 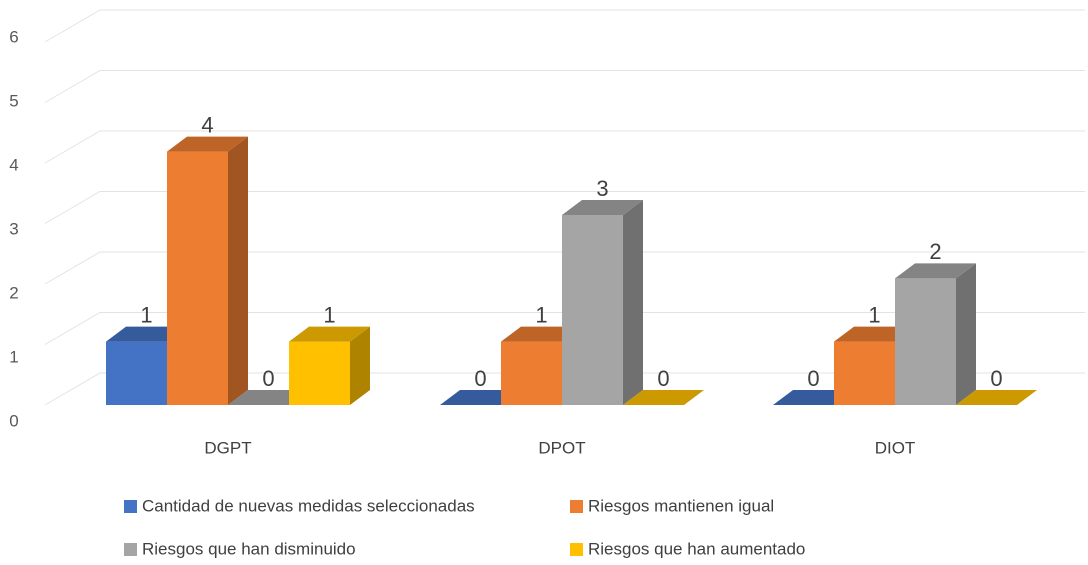 What do you see at coordinates (681, 505) in the screenshot?
I see `legend-label: Riesgos mantienen igual` at bounding box center [681, 505].